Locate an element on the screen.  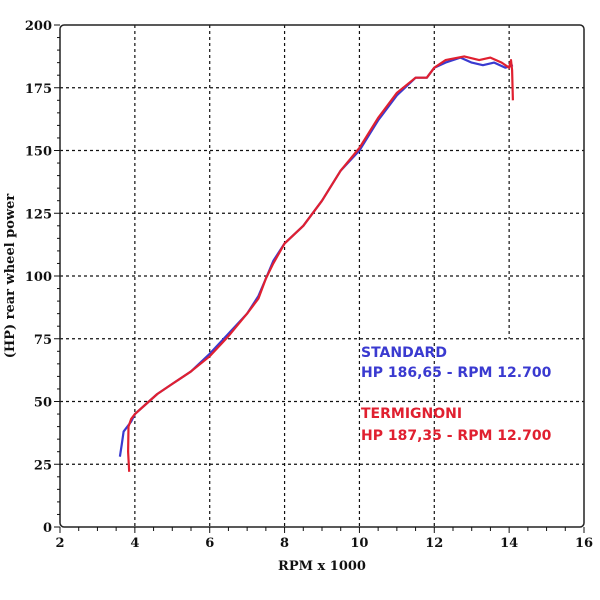
x-tick-label: 16 is located at coordinates (584, 543).